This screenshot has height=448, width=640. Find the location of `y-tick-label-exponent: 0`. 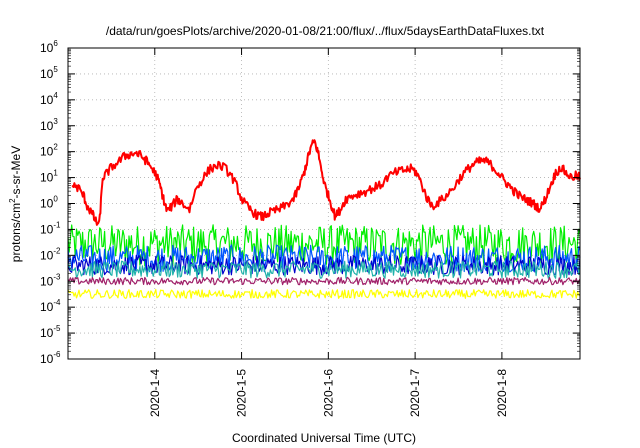

y-tick-label-exponent: 0 is located at coordinates (55, 199).